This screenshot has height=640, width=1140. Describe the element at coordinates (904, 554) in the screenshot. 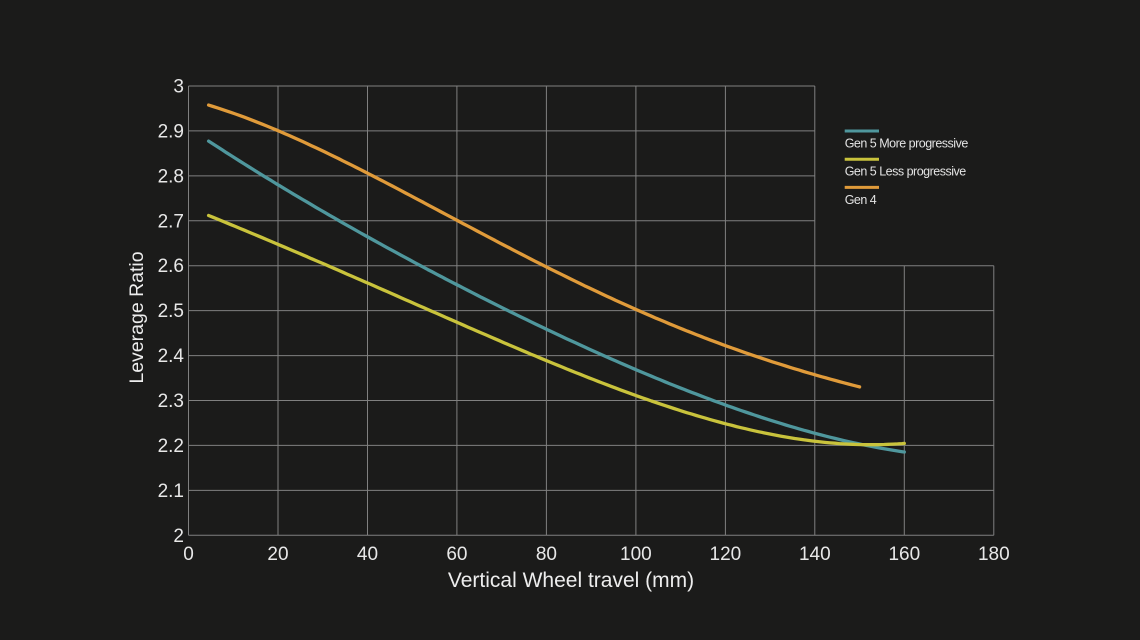

I see `svg-text: 160` at that location.